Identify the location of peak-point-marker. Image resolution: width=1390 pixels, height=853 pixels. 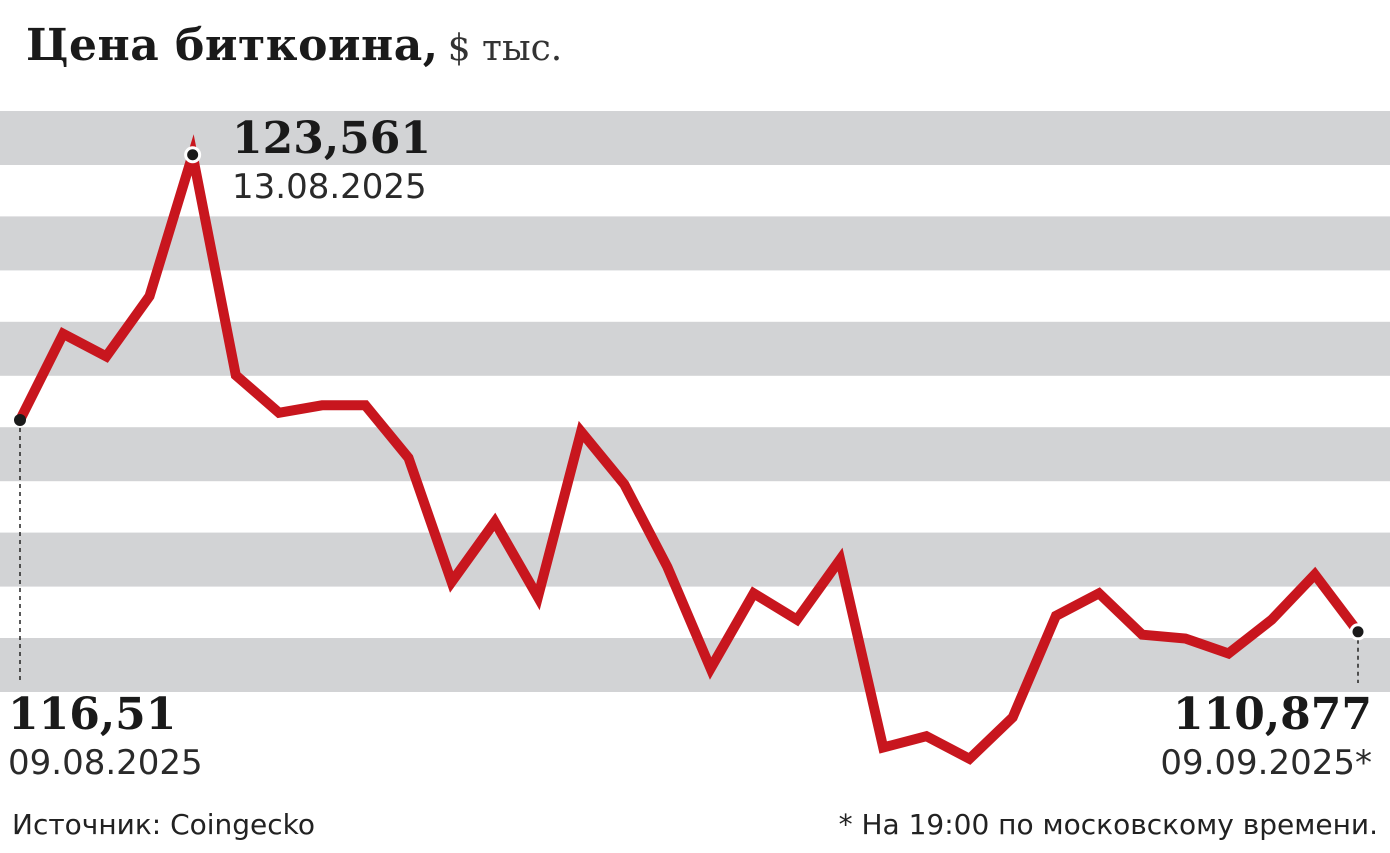
(193, 155).